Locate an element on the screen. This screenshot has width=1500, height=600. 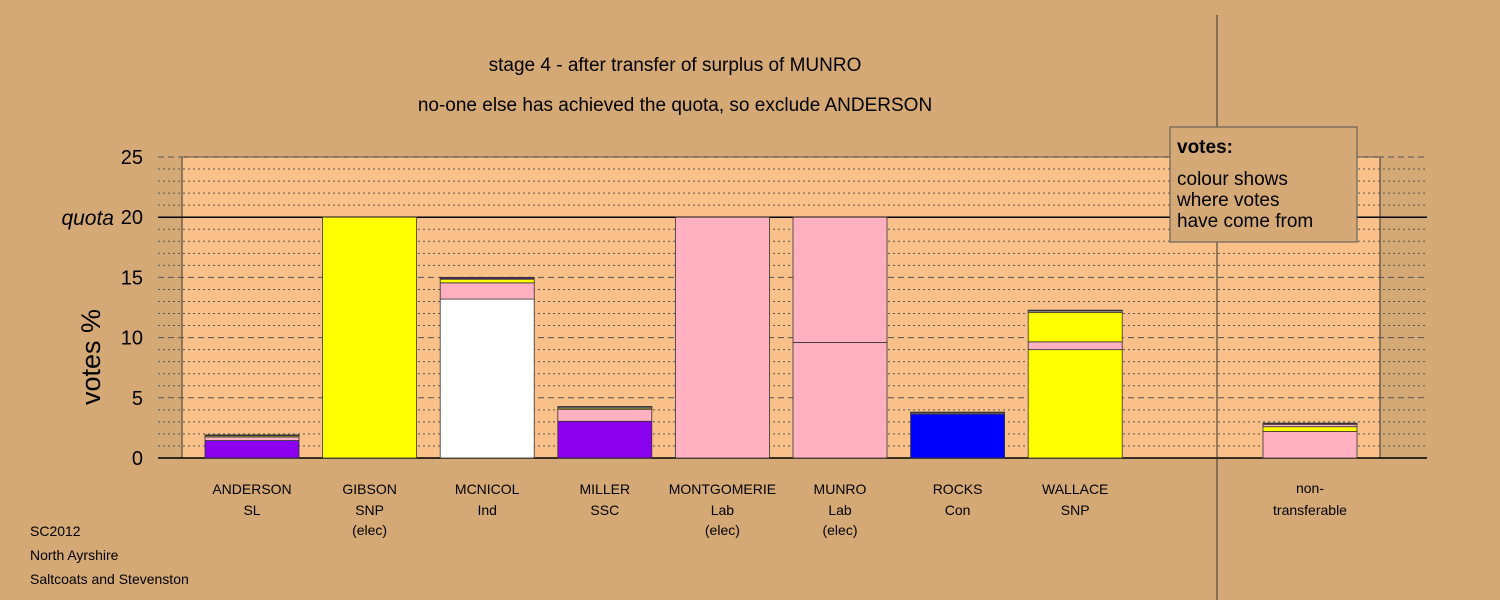
y-axis-ticks: 0 5 10 15 20 25 is located at coordinates (132, 308).